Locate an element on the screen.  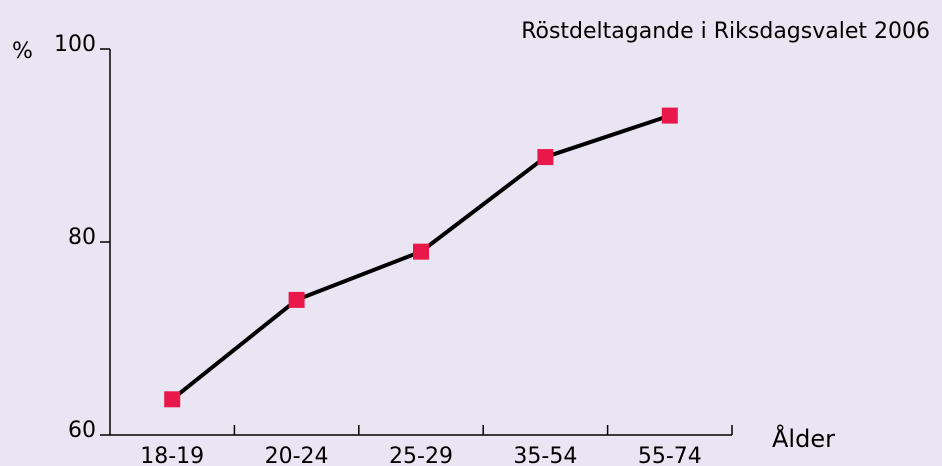
x-tick-label: 20-24 is located at coordinates (297, 455).